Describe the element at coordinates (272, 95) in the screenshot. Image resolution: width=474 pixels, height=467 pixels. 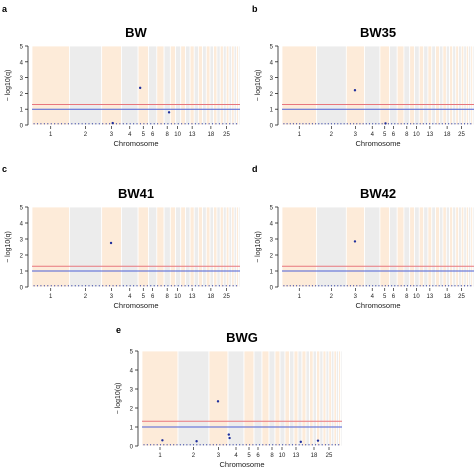
I see `y-tick-label: 2` at that location.